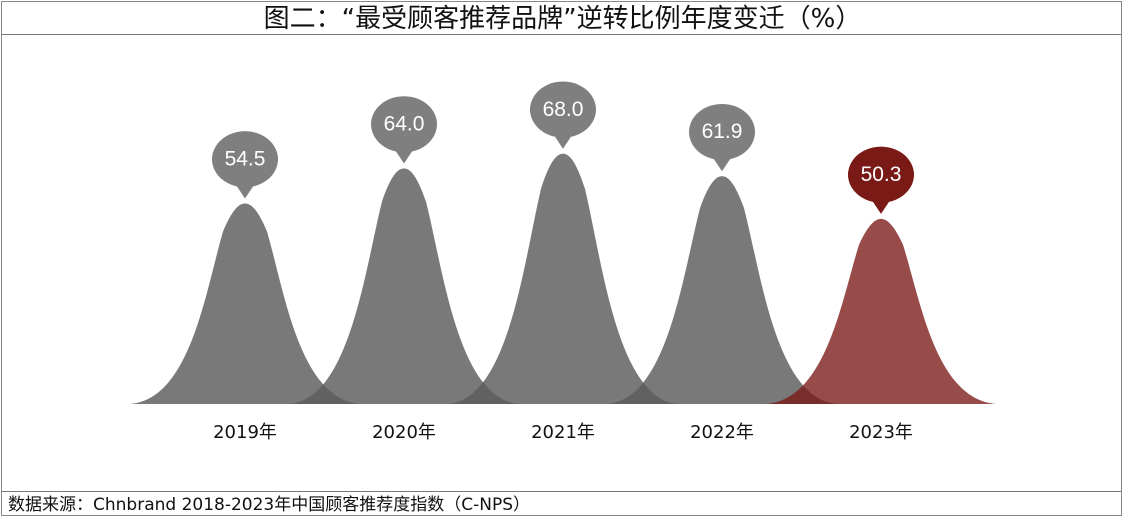 Image resolution: width=1125 pixels, height=519 pixels. I want to click on x-tick-label-2019年: 2019年, so click(245, 432).